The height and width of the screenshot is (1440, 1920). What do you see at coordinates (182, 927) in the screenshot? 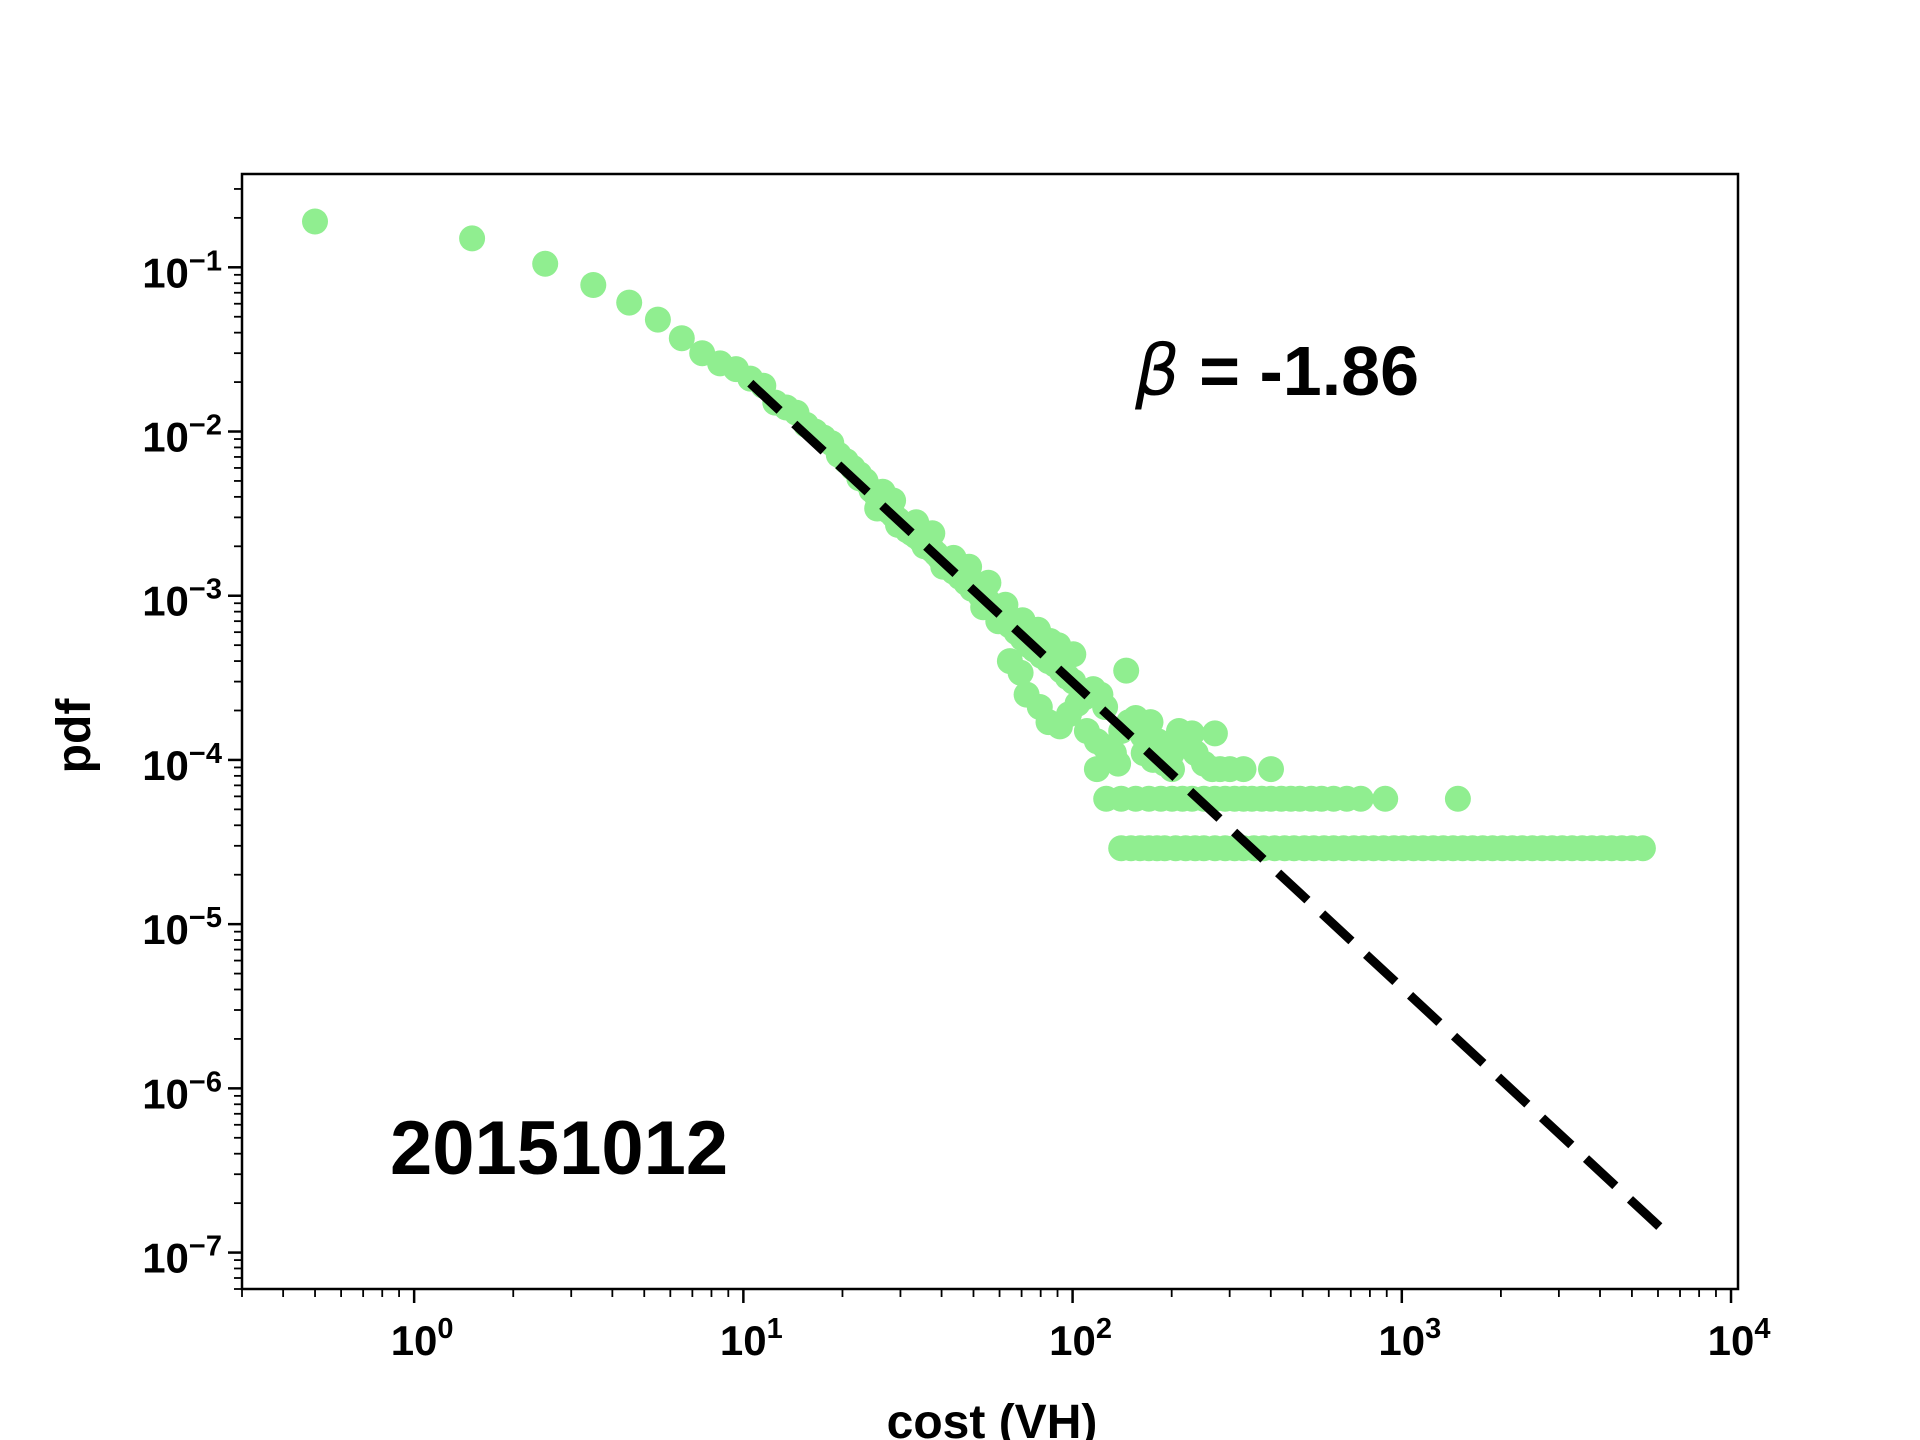
I see `y-tick-label: 10⁻⁵` at bounding box center [182, 927].